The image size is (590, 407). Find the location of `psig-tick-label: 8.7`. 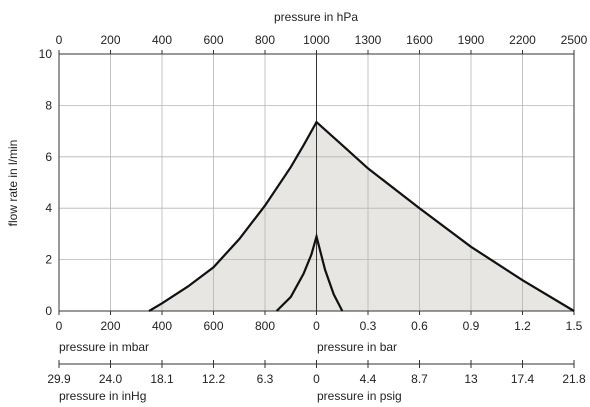

psig-tick-label: 8.7 is located at coordinates (419, 379).